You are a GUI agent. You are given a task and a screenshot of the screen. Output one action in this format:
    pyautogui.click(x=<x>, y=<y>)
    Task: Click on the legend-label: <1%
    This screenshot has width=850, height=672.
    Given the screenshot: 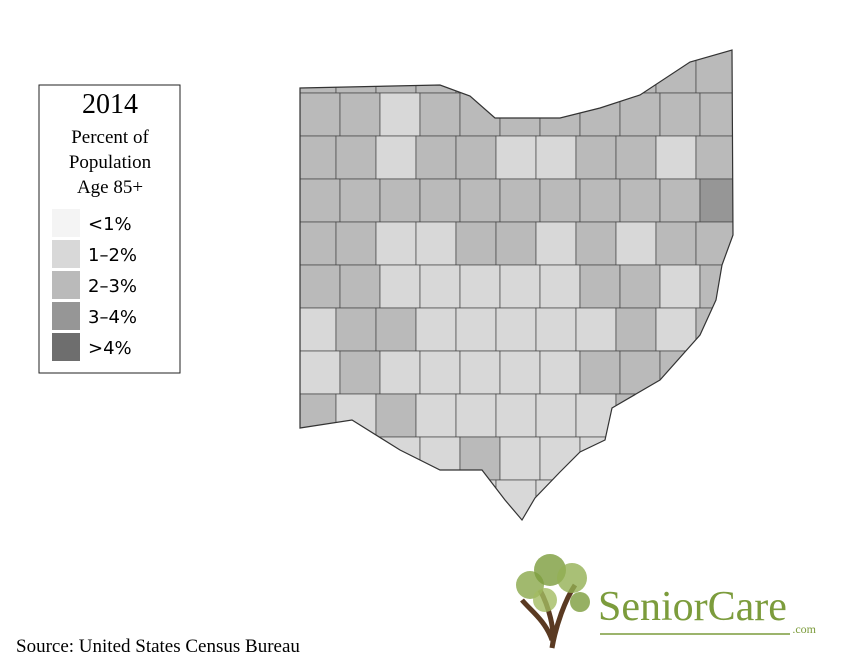 What is the action you would take?
    pyautogui.click(x=110, y=224)
    